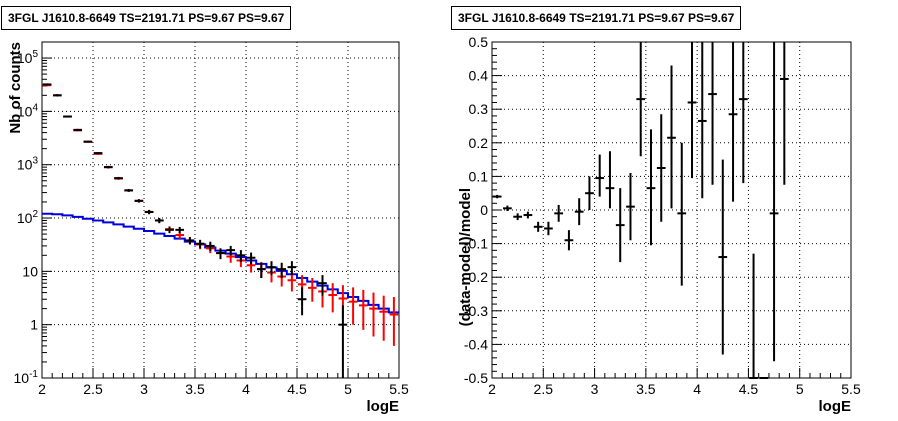 This screenshot has width=898, height=421. Describe the element at coordinates (646, 389) in the screenshot. I see `right-x-tick-label: 3.5` at that location.